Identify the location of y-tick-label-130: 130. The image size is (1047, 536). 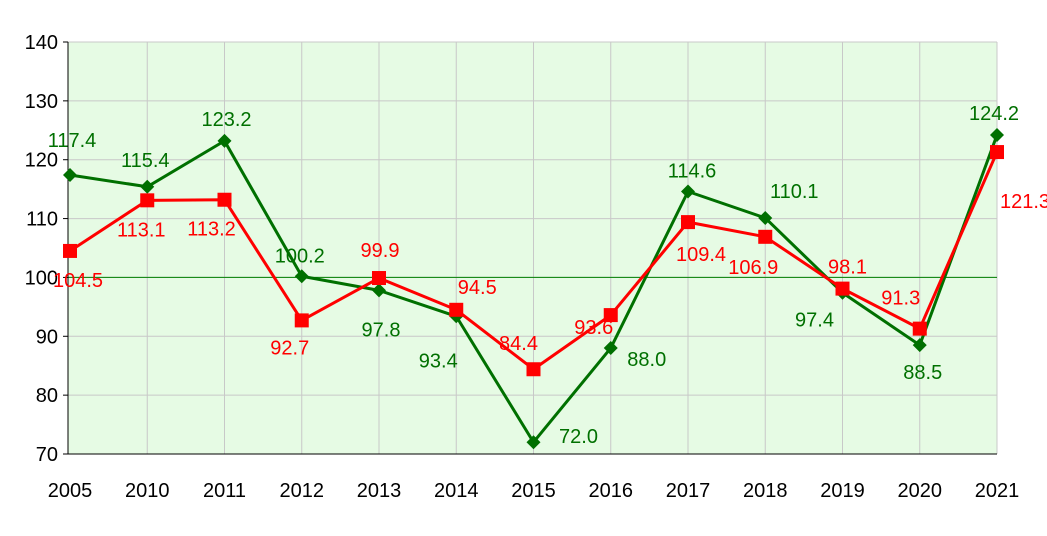
(41, 102).